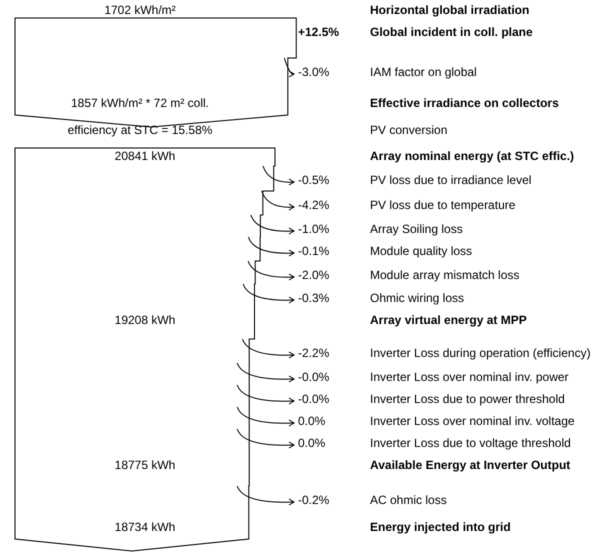 This screenshot has height=556, width=612. I want to click on data-label: 19208 kWh, so click(145, 320).